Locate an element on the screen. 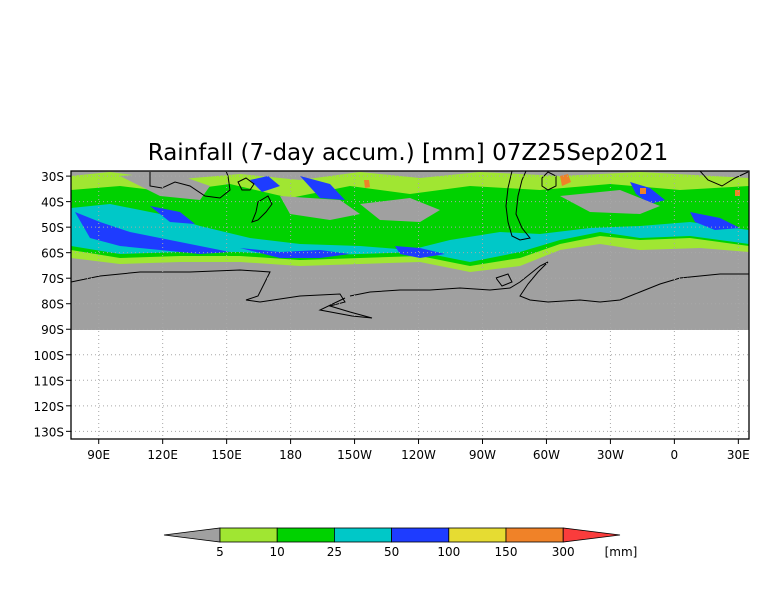  x-tick-label: 150E is located at coordinates (226, 455).